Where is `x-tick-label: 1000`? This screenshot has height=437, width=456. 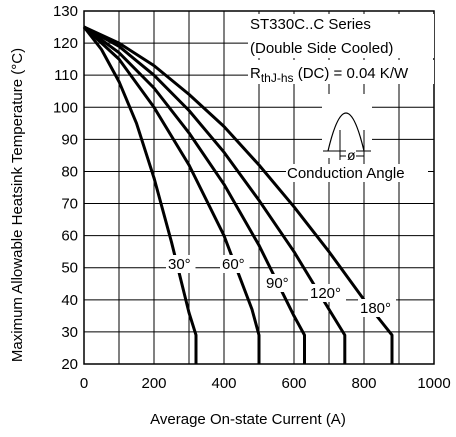
x-tick-label: 1000 is located at coordinates (433, 383).